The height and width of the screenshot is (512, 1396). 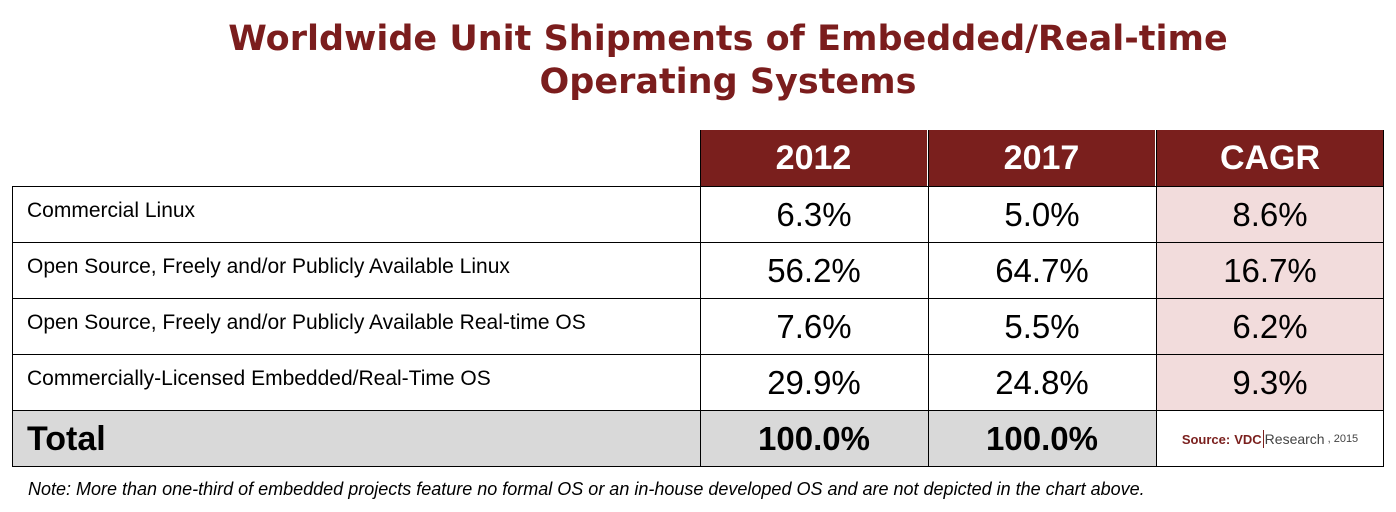 What do you see at coordinates (1042, 158) in the screenshot?
I see `column-header-2017: 2017` at bounding box center [1042, 158].